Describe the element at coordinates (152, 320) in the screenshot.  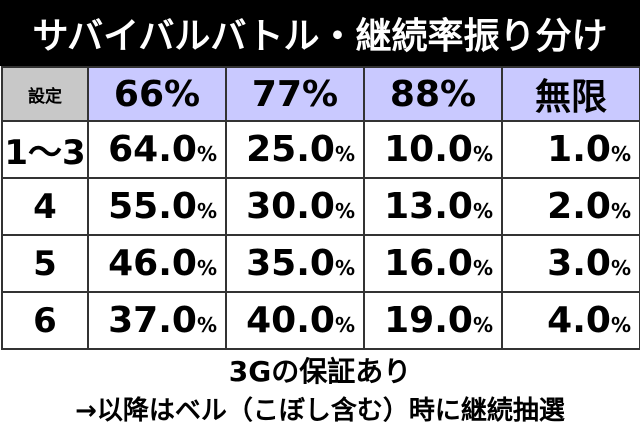
I see `value-number: 37.0` at that location.